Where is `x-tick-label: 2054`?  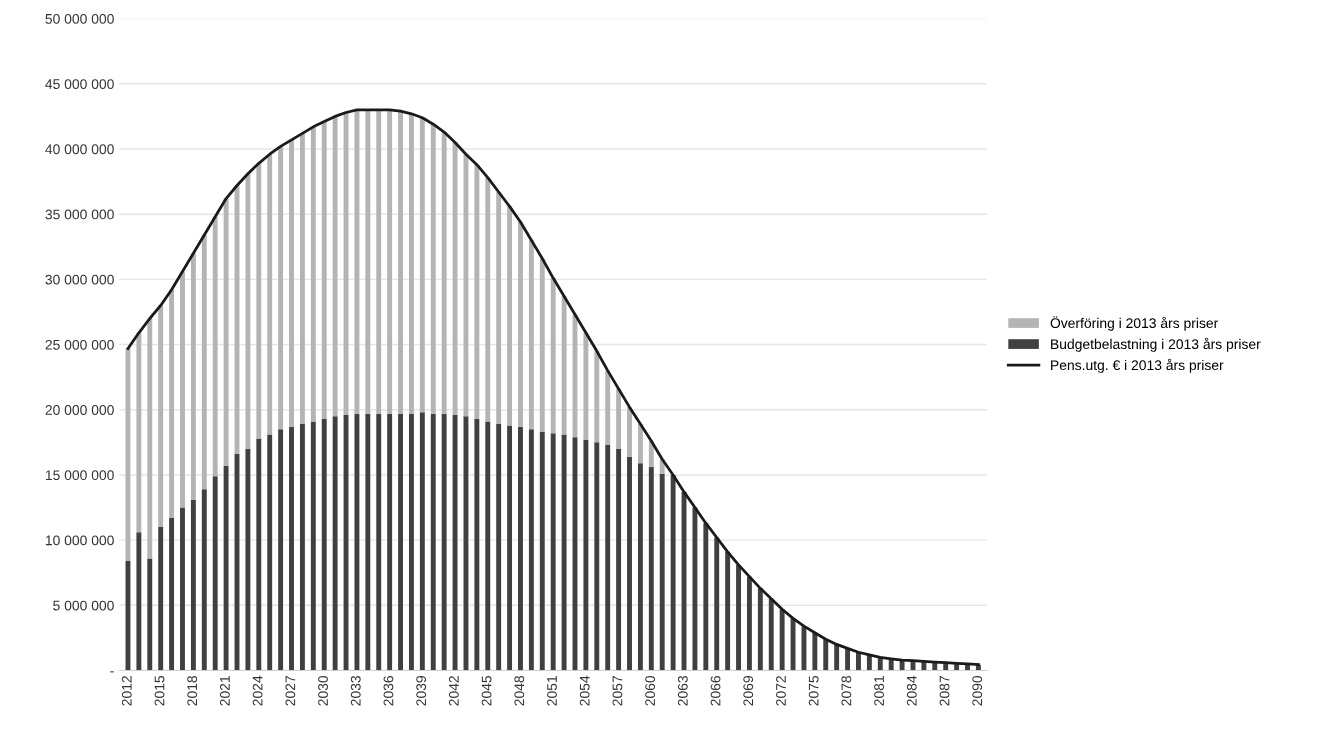 x-tick-label: 2054 is located at coordinates (584, 690).